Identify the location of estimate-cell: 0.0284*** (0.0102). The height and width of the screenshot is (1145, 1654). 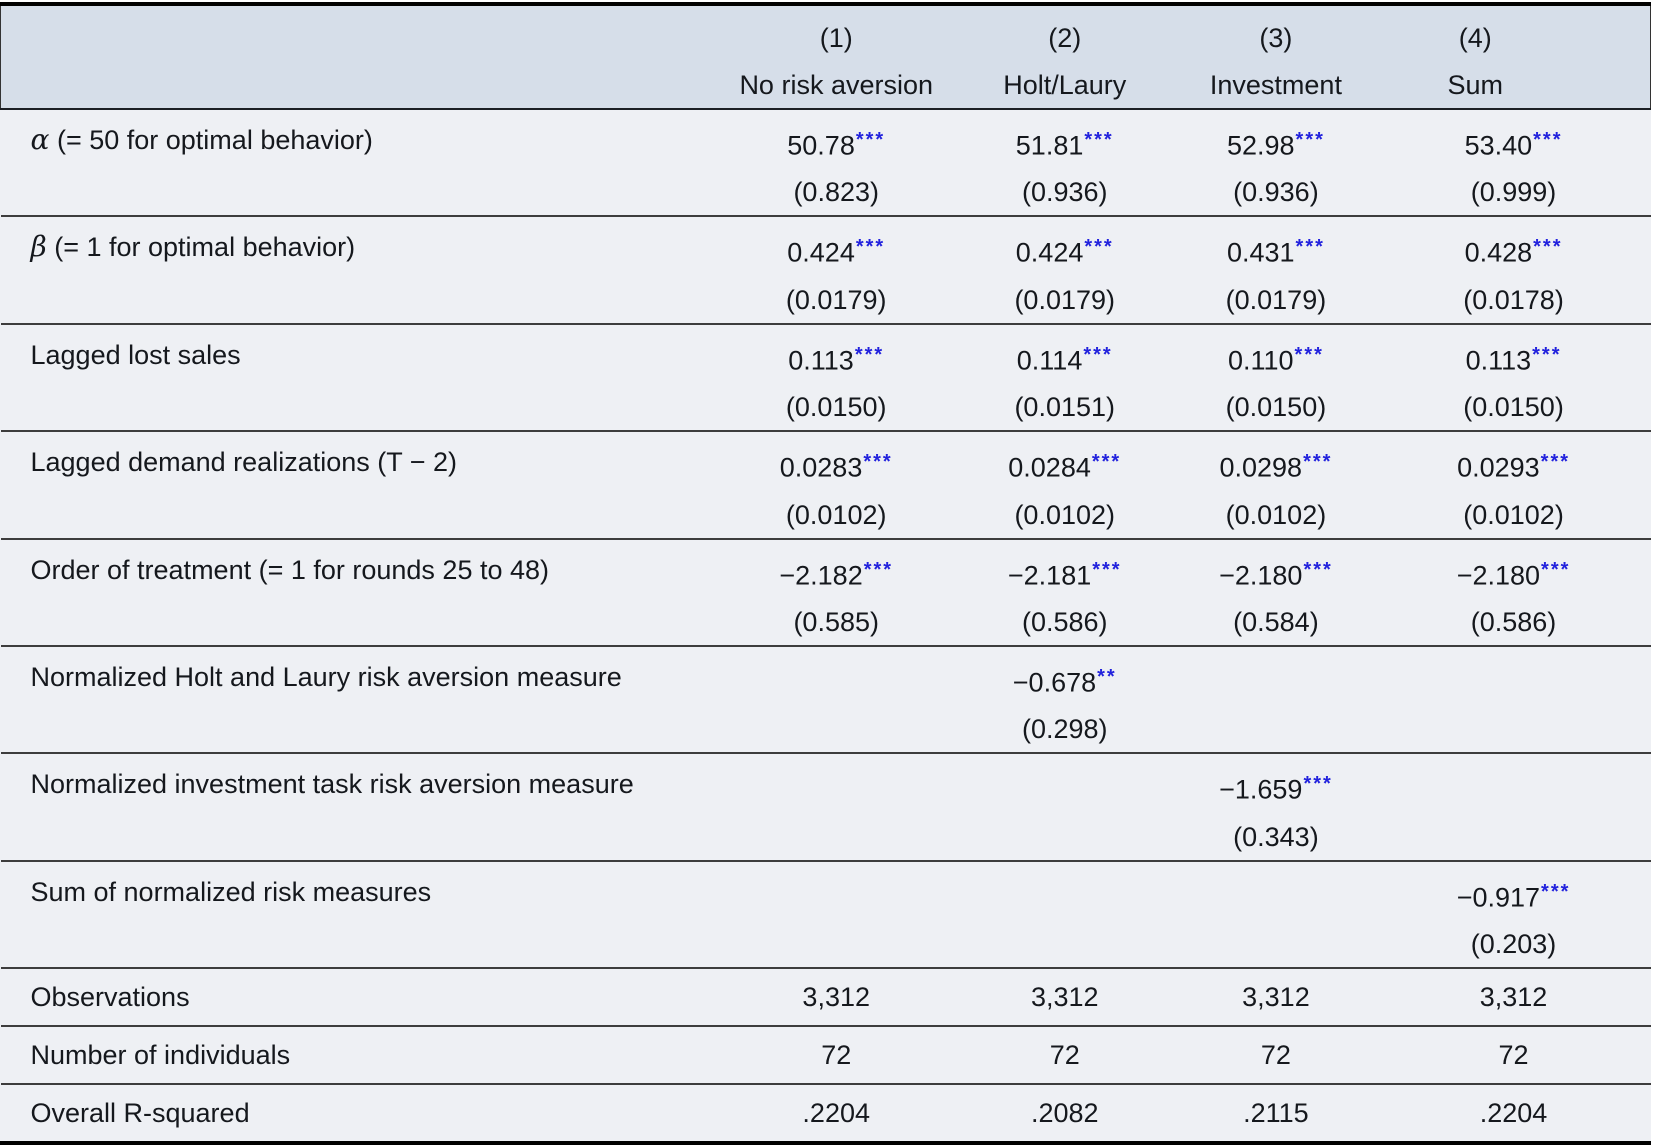
(1064, 484).